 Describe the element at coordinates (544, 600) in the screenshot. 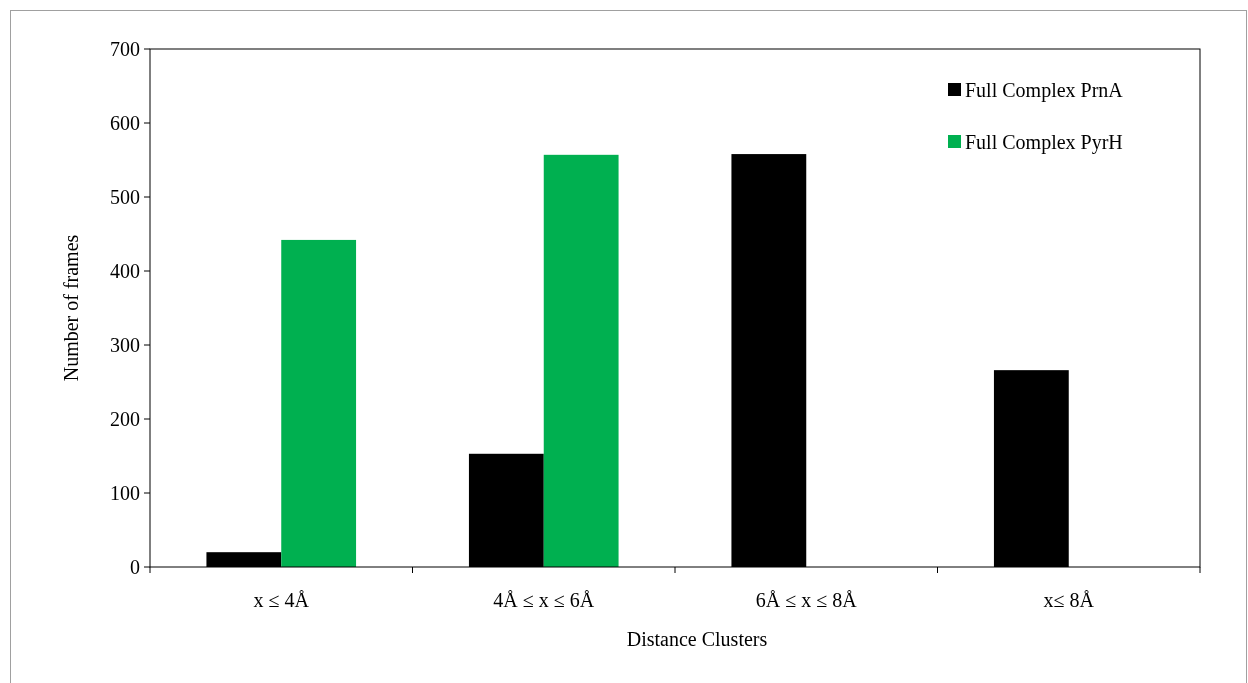

I see `x-tick-label: 4Å ≤ x ≤ 6Å` at that location.